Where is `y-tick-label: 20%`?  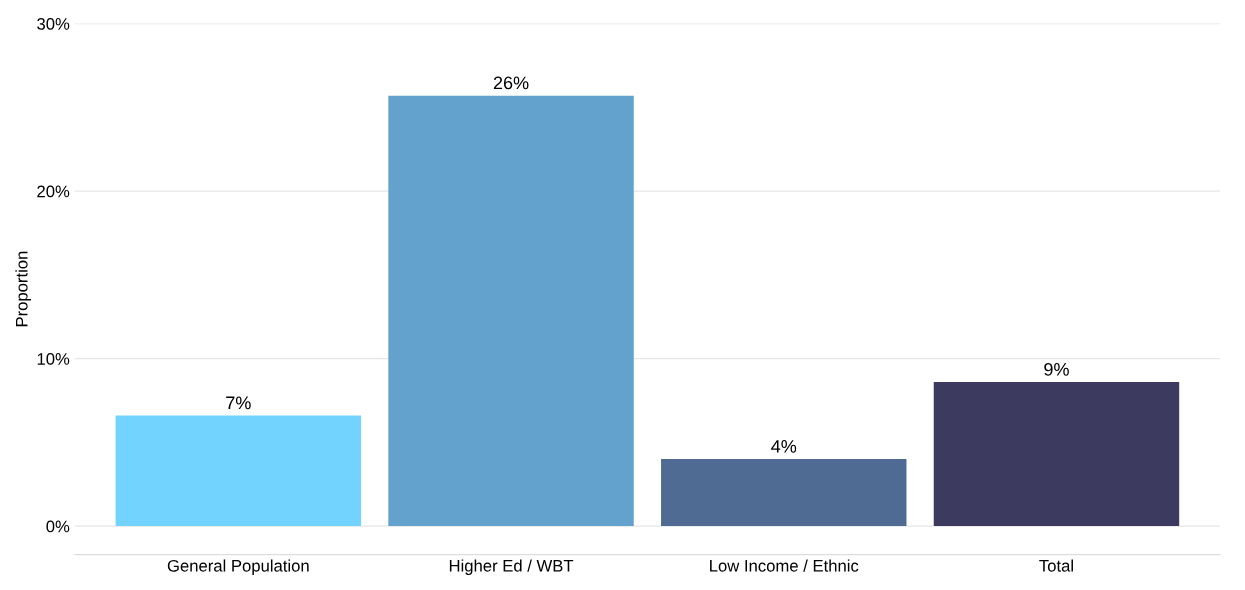
y-tick-label: 20% is located at coordinates (53, 191).